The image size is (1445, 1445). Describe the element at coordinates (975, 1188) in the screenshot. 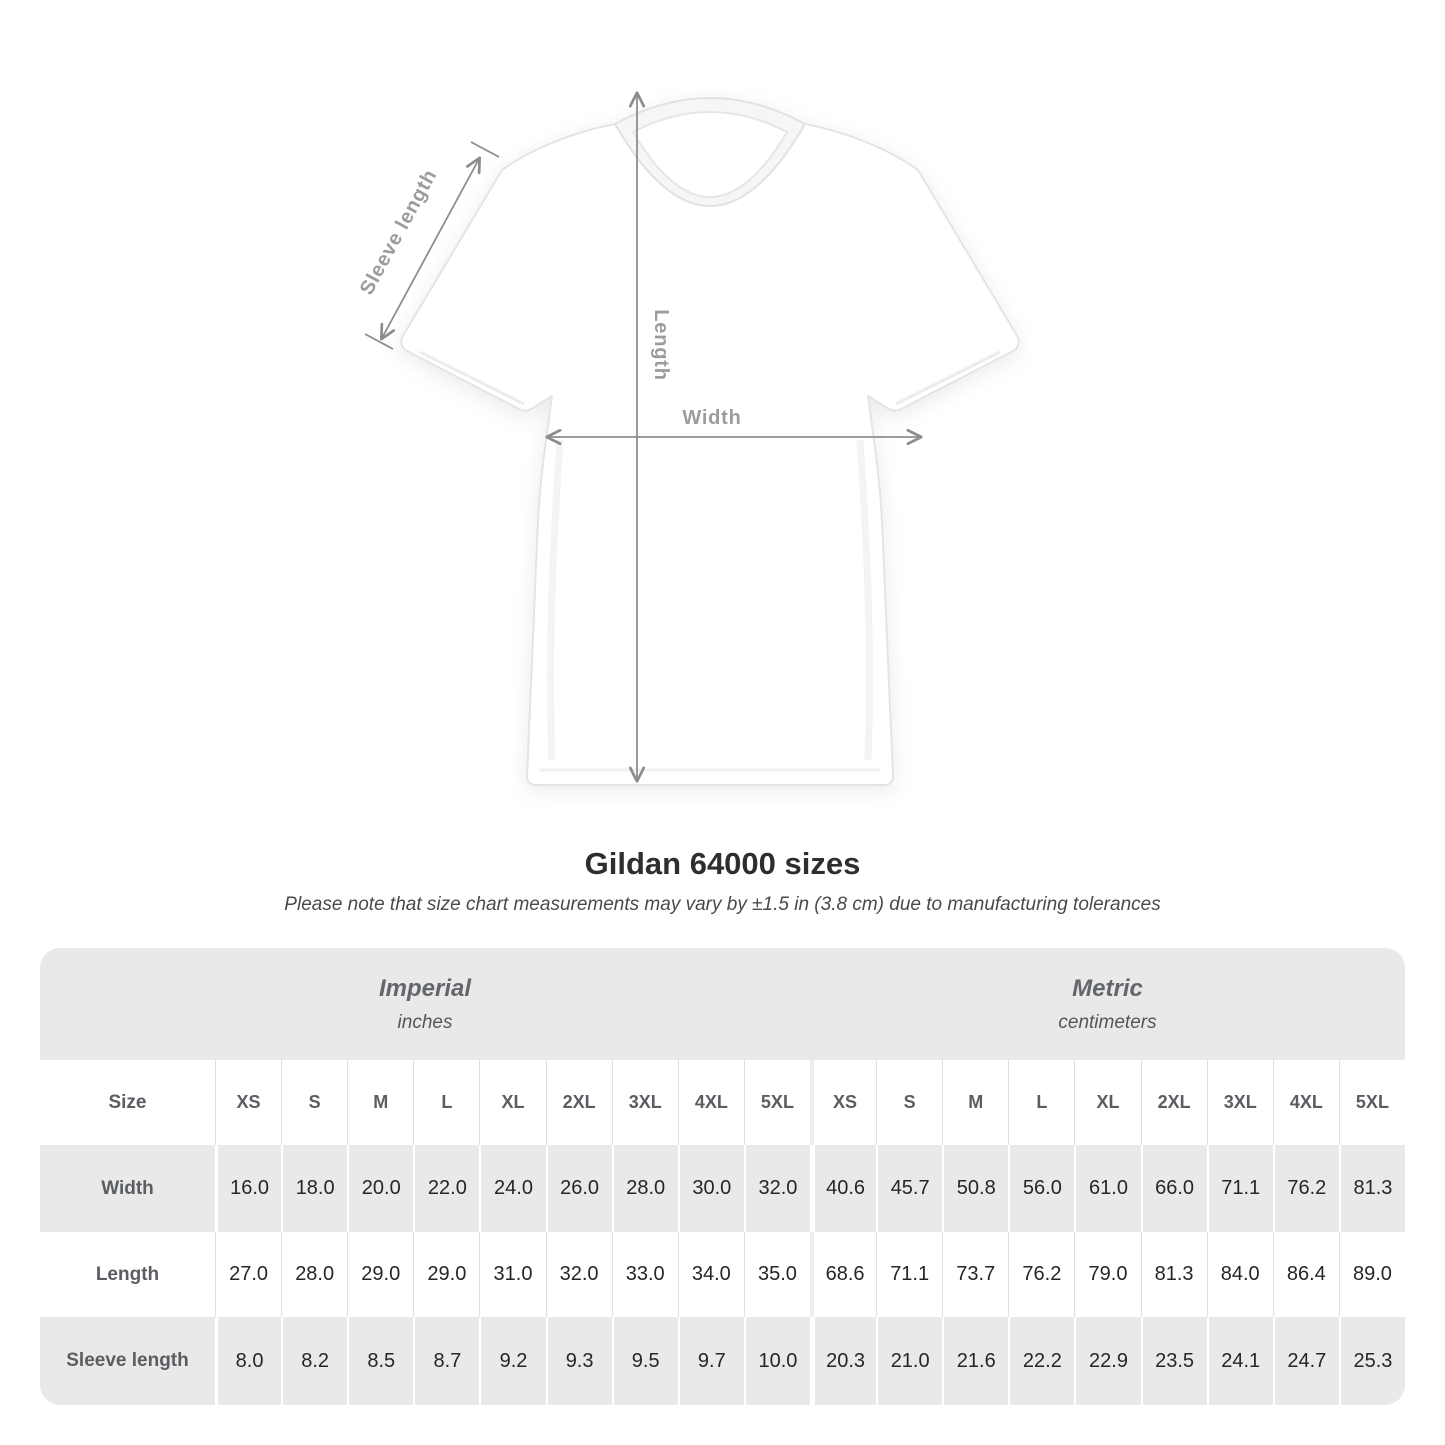

I see `value-cell-metric: 50.8` at that location.